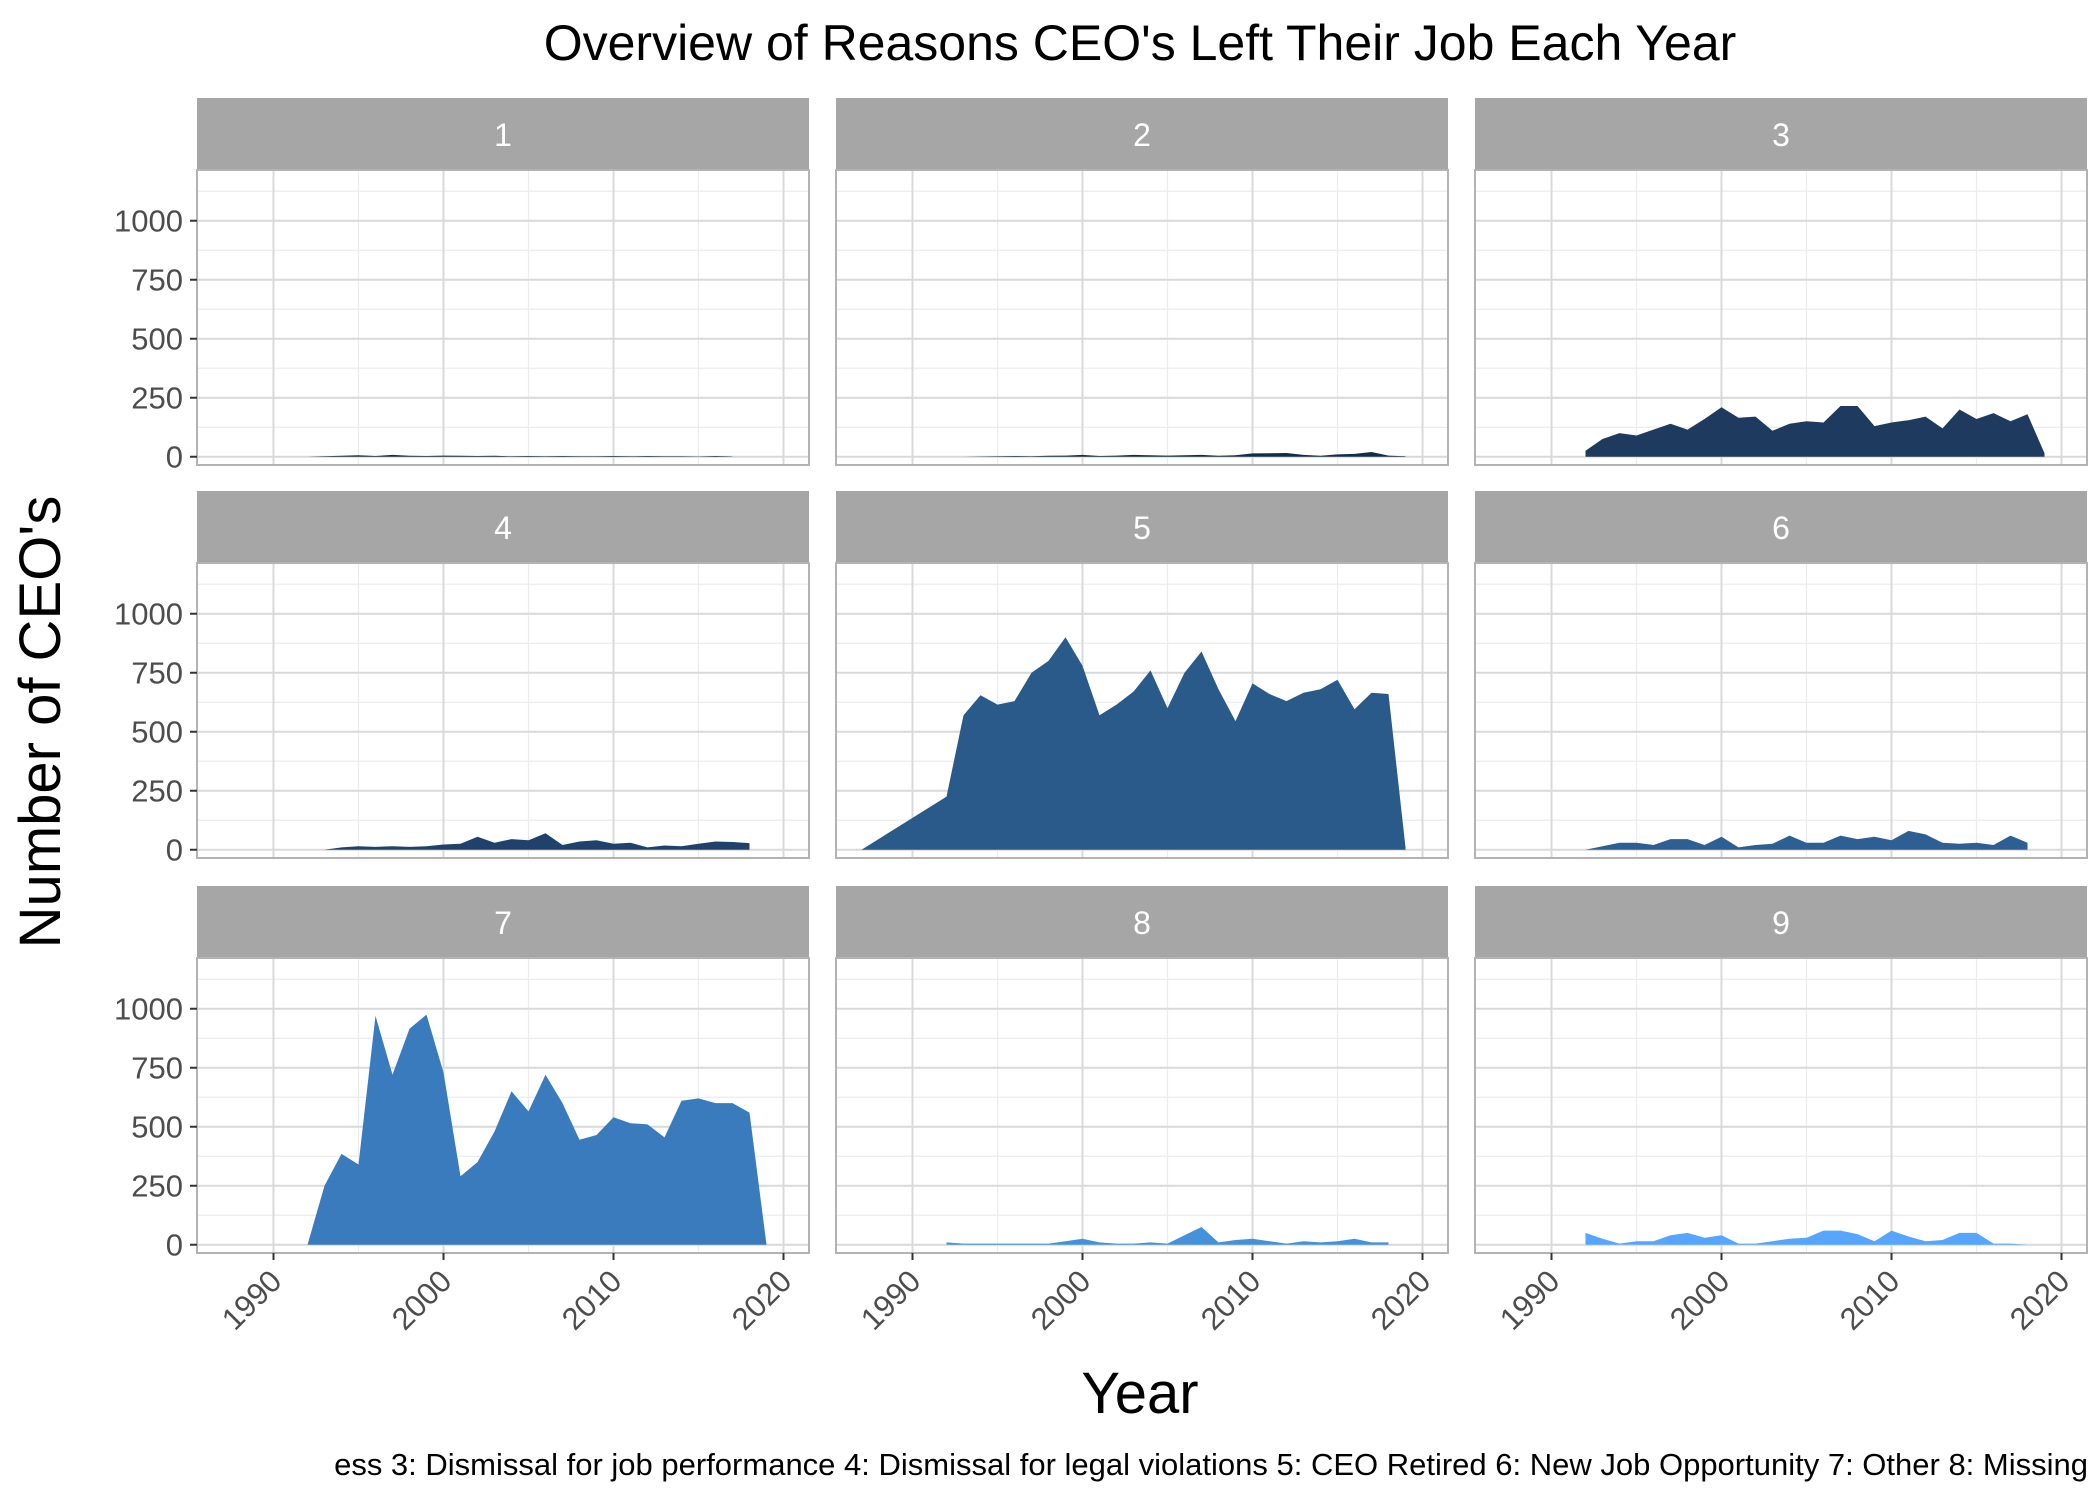 The width and height of the screenshot is (2100, 1505). I want to click on facet-panel-2: 2, so click(1142, 282).